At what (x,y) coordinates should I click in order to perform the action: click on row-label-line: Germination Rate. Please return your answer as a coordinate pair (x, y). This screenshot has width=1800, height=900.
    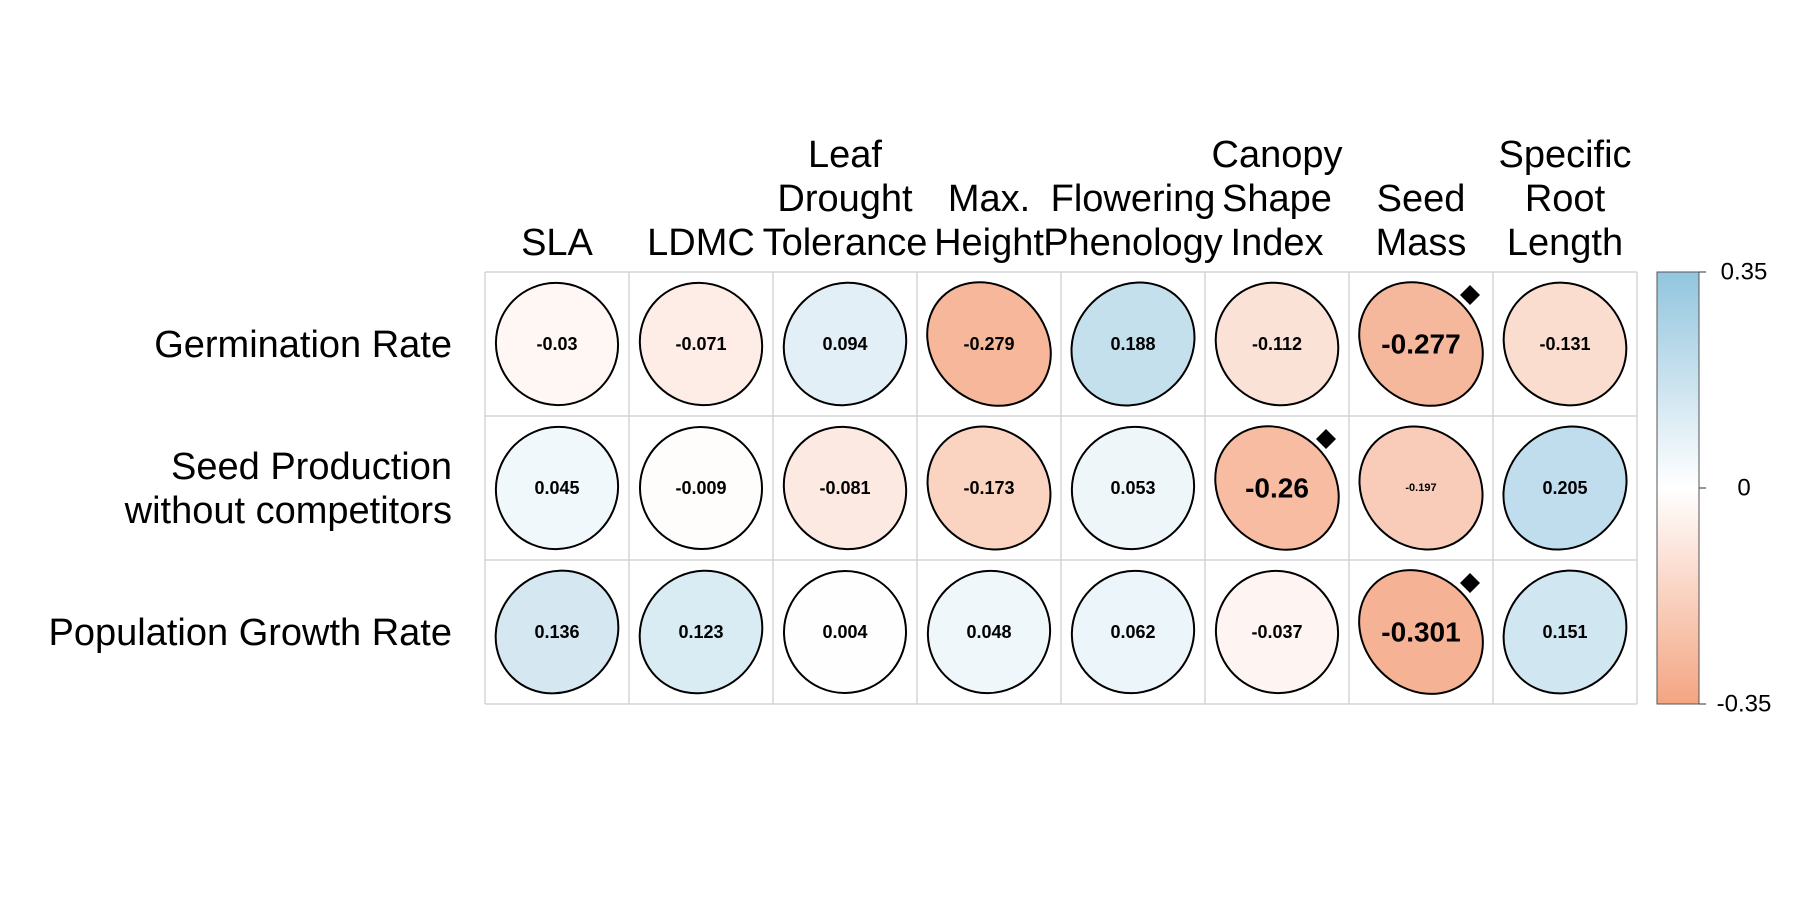
    Looking at the image, I should click on (303, 345).